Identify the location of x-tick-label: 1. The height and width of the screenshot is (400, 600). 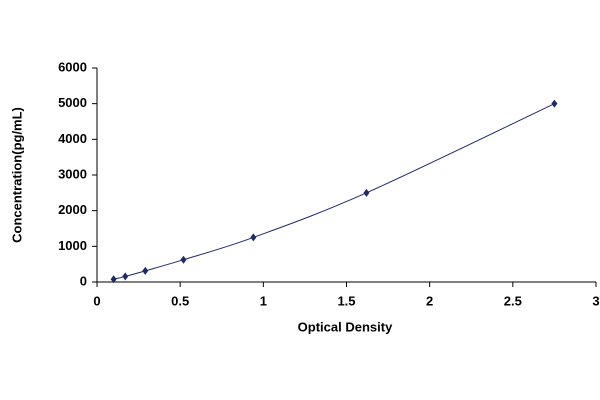
(263, 300).